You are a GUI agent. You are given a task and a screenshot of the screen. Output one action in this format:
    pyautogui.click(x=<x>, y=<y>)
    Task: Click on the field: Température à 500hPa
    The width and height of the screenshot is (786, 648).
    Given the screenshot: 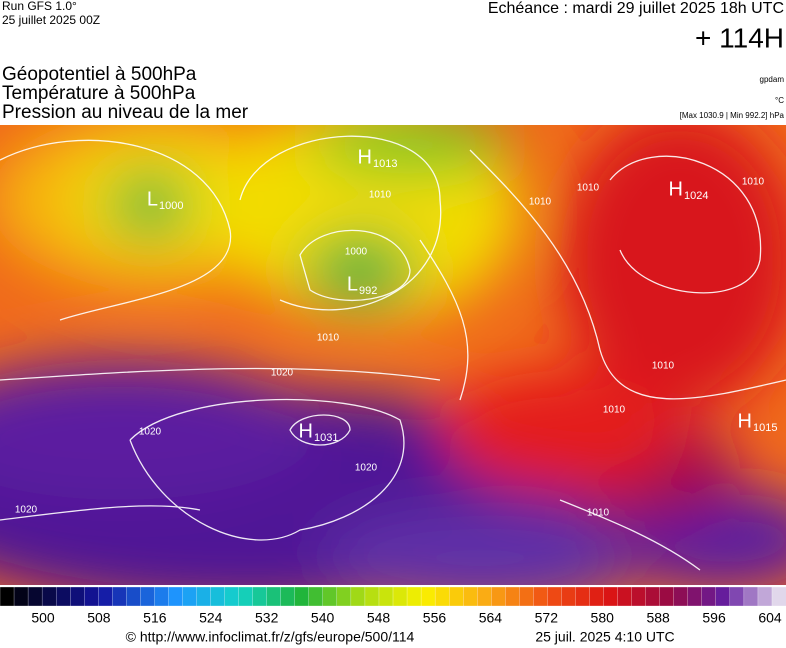 What is the action you would take?
    pyautogui.click(x=99, y=93)
    